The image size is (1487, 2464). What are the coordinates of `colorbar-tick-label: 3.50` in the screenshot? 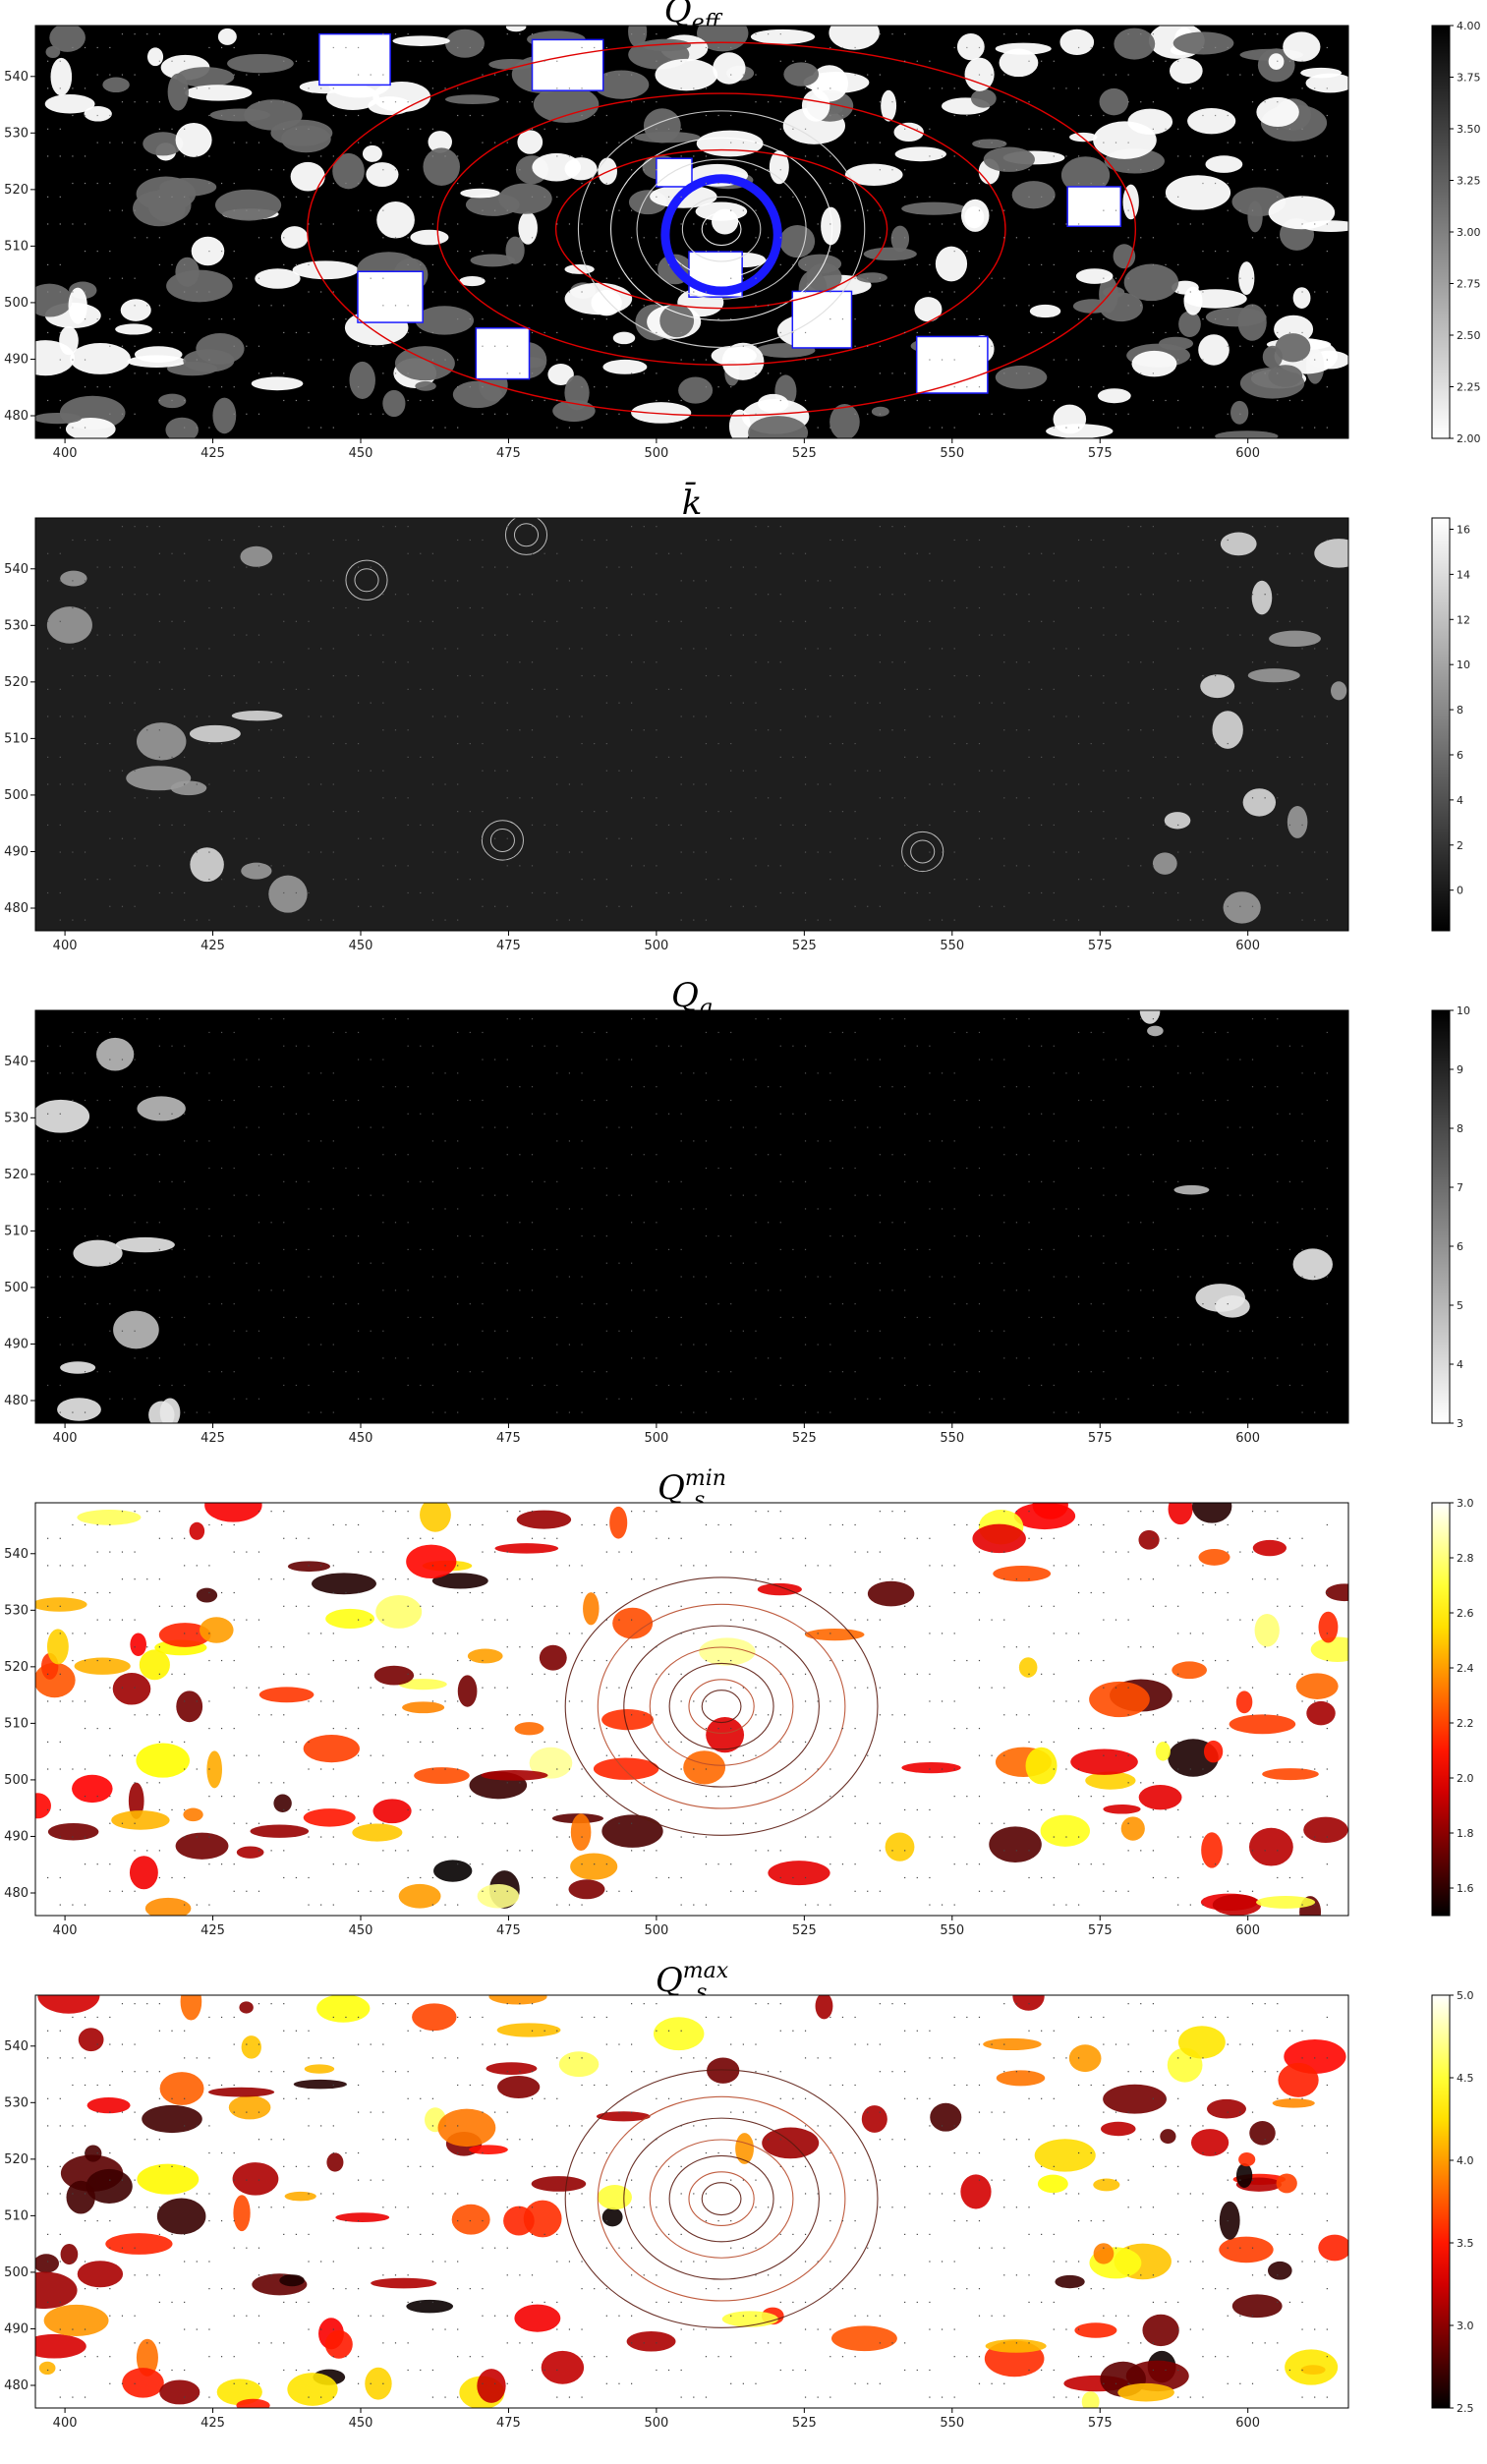 It's located at (1469, 129).